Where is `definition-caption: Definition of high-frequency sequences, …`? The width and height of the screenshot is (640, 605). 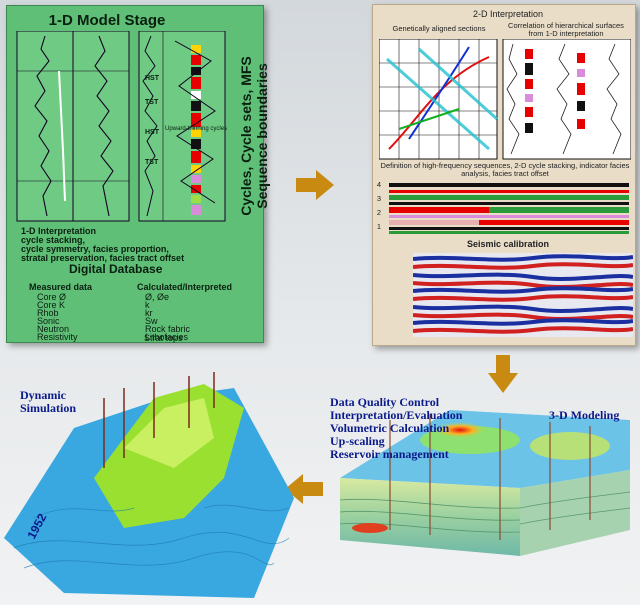 definition-caption: Definition of high-frequency sequences, … is located at coordinates (505, 169).